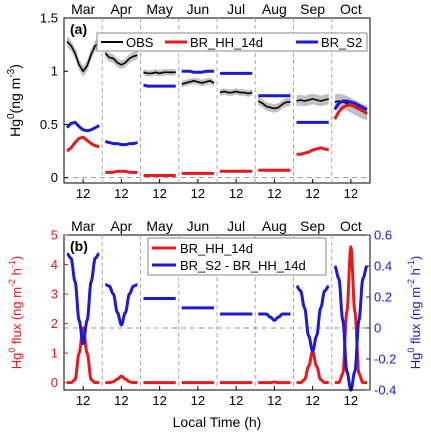  What do you see at coordinates (351, 226) in the screenshot?
I see `month-label-b: Oct` at bounding box center [351, 226].